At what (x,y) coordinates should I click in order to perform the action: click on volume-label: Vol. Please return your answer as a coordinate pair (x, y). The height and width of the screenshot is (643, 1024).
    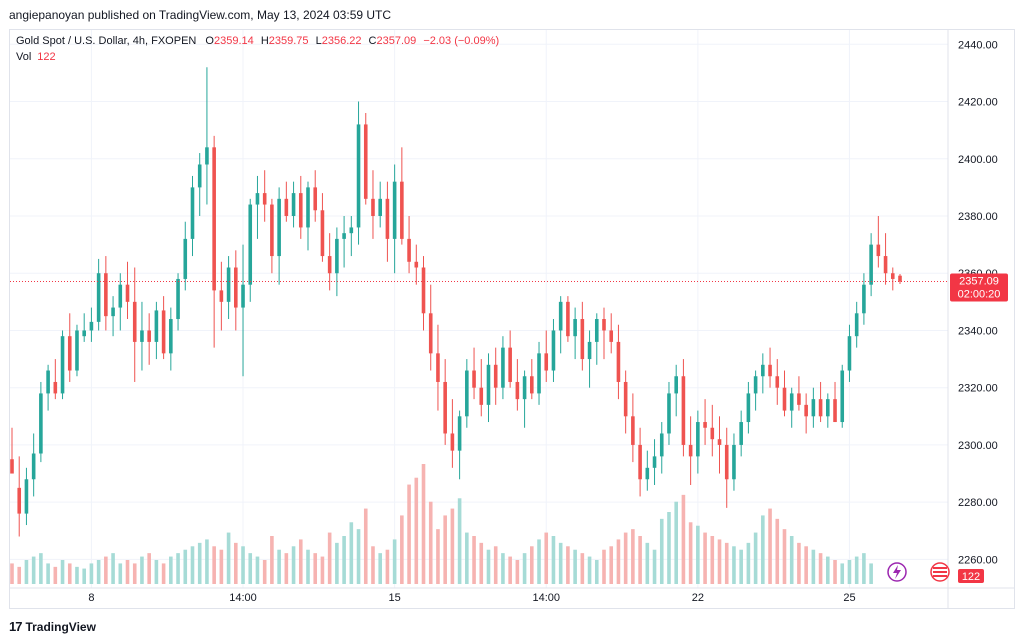
    Looking at the image, I should click on (24, 57).